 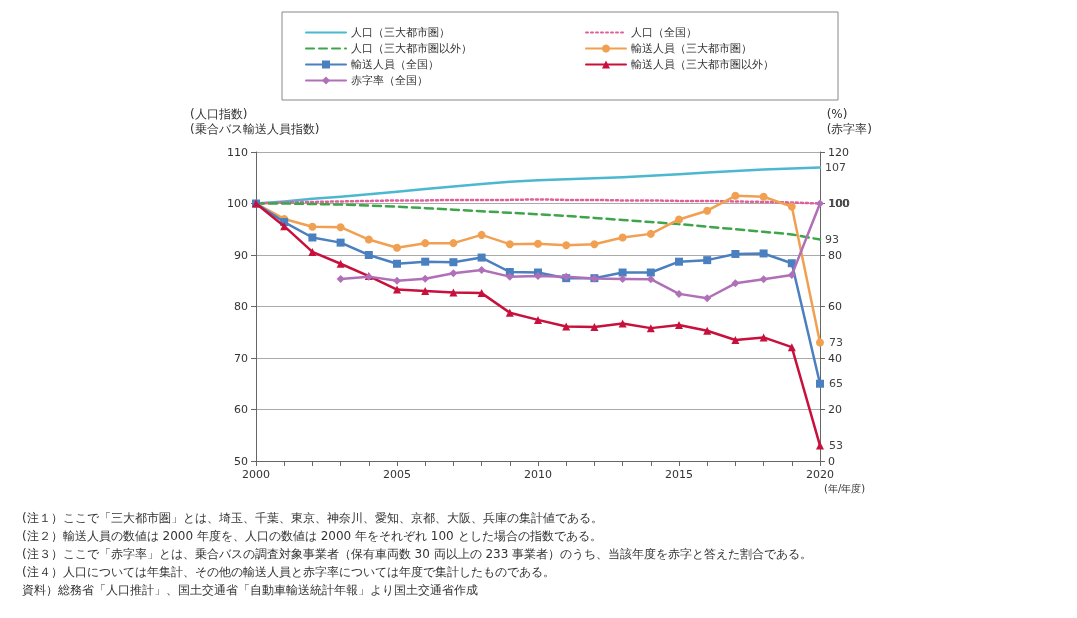 What do you see at coordinates (312, 536) in the screenshot?
I see `text: (注２）輸送人員の数値は 2000 年度を、人口の数値は 2000 年をそれぞれ 100 とした場合の指数である。` at bounding box center [312, 536].